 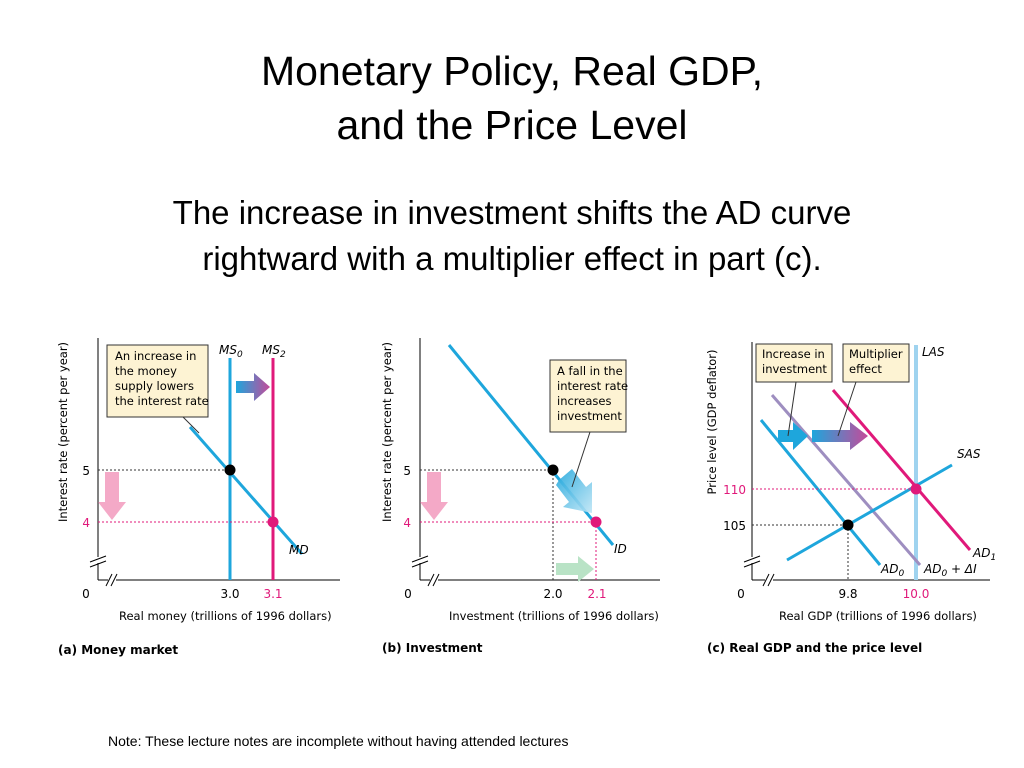 I want to click on title-line-2: and the Price Level, so click(x=512, y=125).